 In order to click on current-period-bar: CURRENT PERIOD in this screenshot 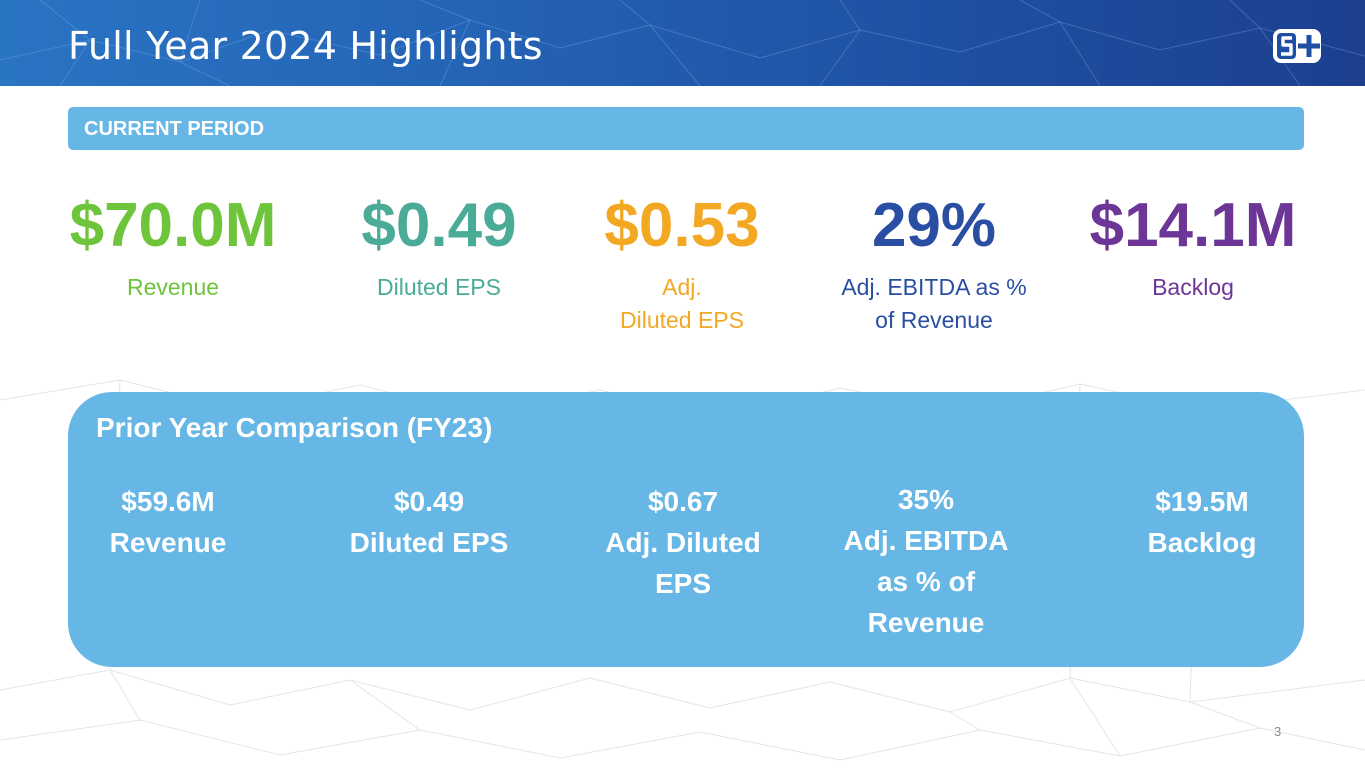, I will do `click(686, 128)`.